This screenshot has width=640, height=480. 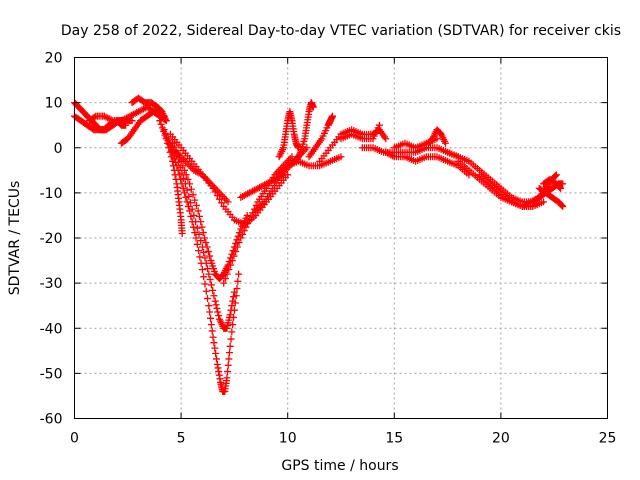 What do you see at coordinates (54, 59) in the screenshot?
I see `y-tick-label: 20` at bounding box center [54, 59].